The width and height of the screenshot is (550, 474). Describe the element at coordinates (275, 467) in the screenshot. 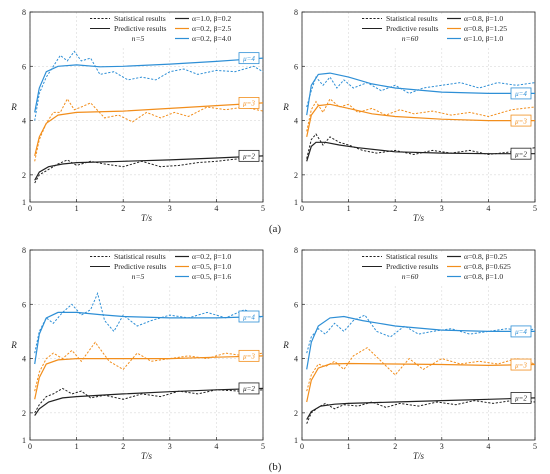

I see `panel-tag-b: (b)` at that location.